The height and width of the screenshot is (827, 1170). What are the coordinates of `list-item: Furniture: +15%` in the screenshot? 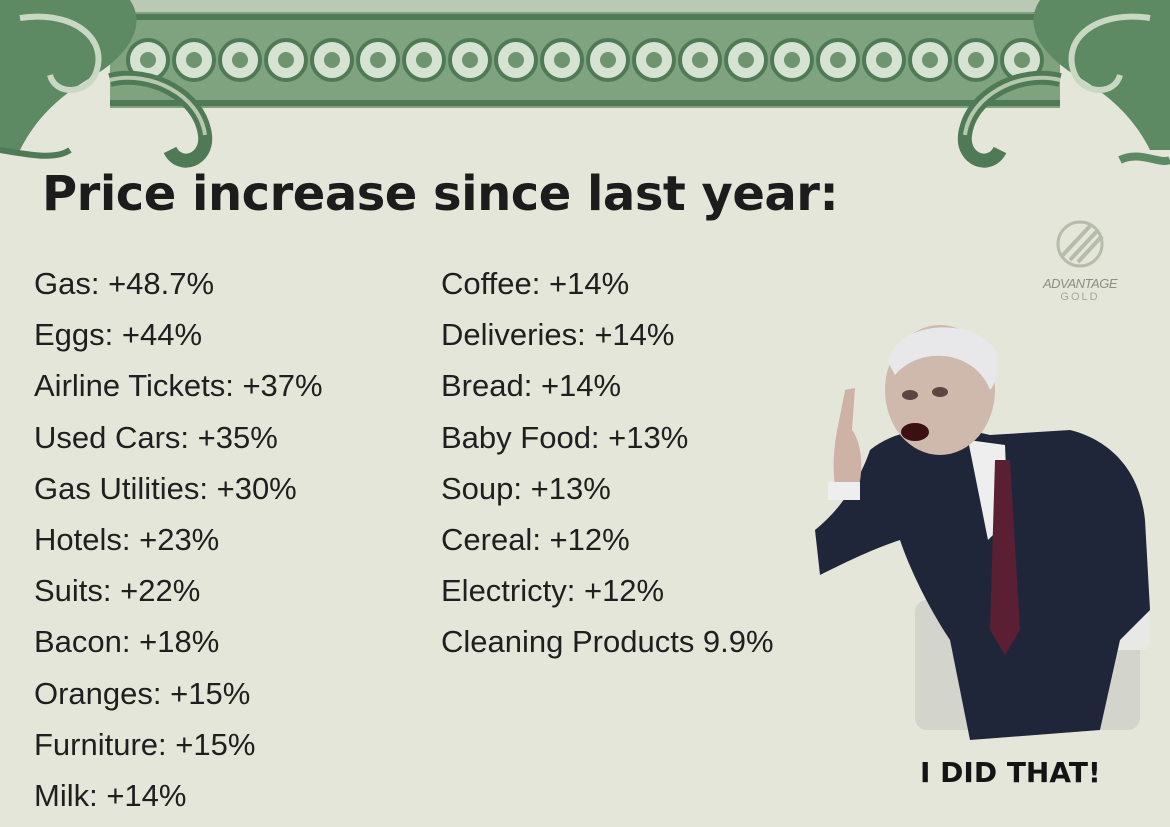 It's located at (145, 744).